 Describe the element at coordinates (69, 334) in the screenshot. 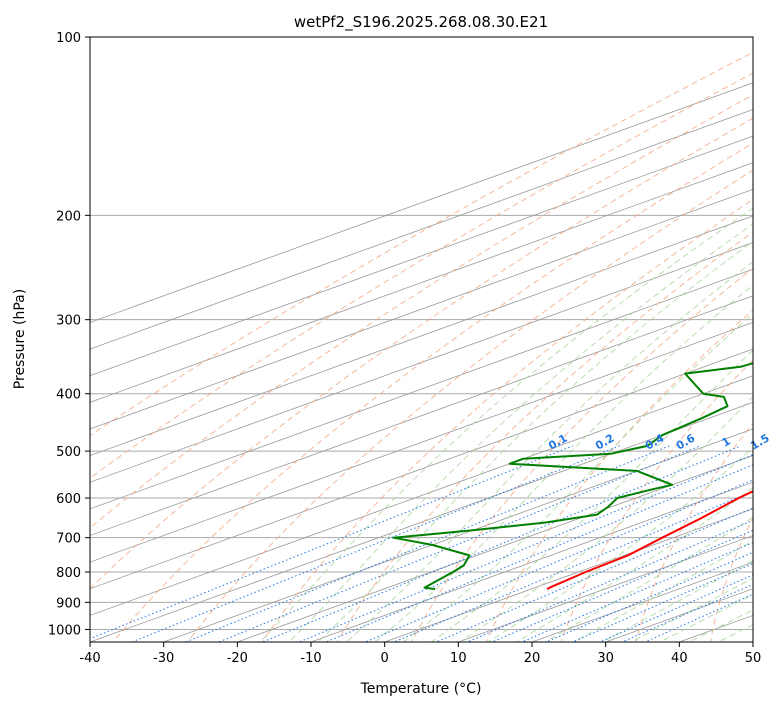

I see `y-axis-ticks: 100 200 300 400 500 600 700 800 900 1000` at that location.